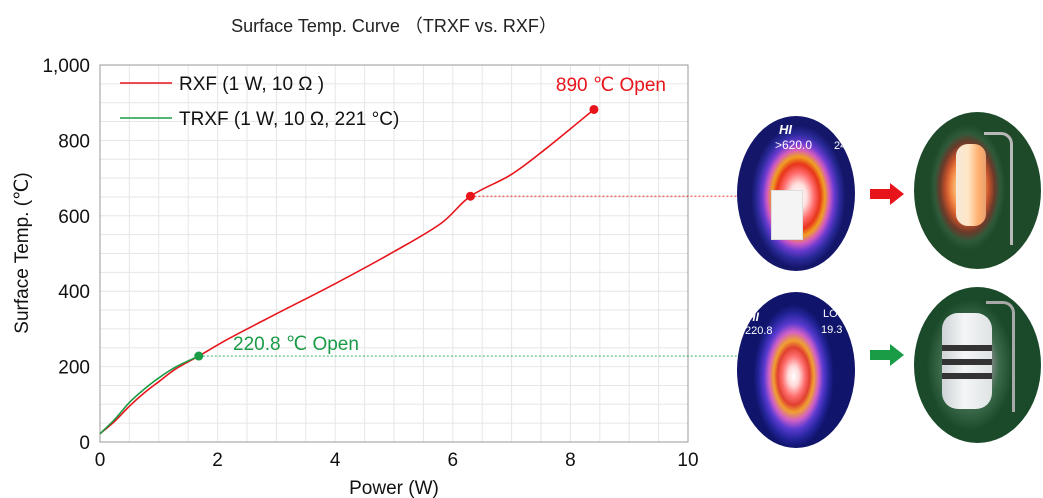 The height and width of the screenshot is (498, 1043). Describe the element at coordinates (887, 194) in the screenshot. I see `arrow-right-red-icon` at that location.